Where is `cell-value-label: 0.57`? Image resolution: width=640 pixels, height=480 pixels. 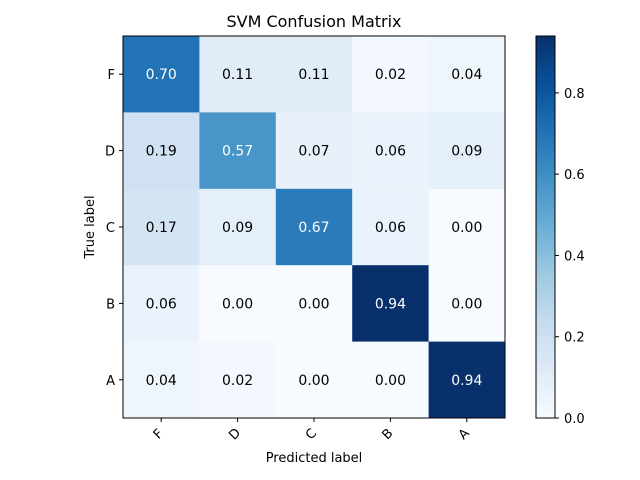 cell-value-label: 0.57 is located at coordinates (237, 152).